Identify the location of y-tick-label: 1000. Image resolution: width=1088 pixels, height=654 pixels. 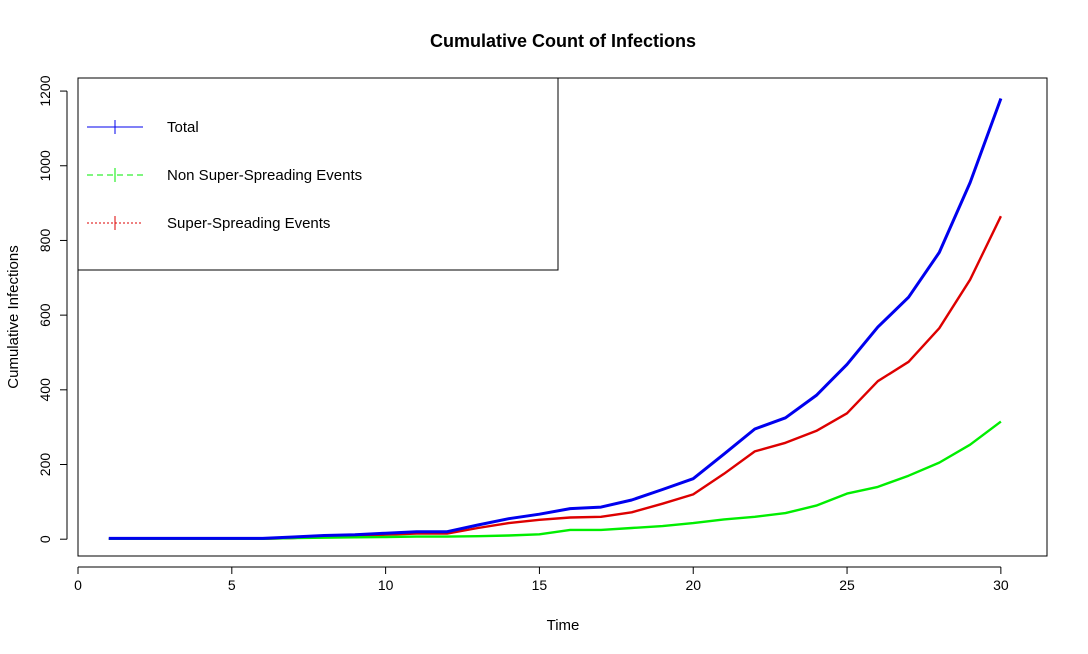
(45, 165).